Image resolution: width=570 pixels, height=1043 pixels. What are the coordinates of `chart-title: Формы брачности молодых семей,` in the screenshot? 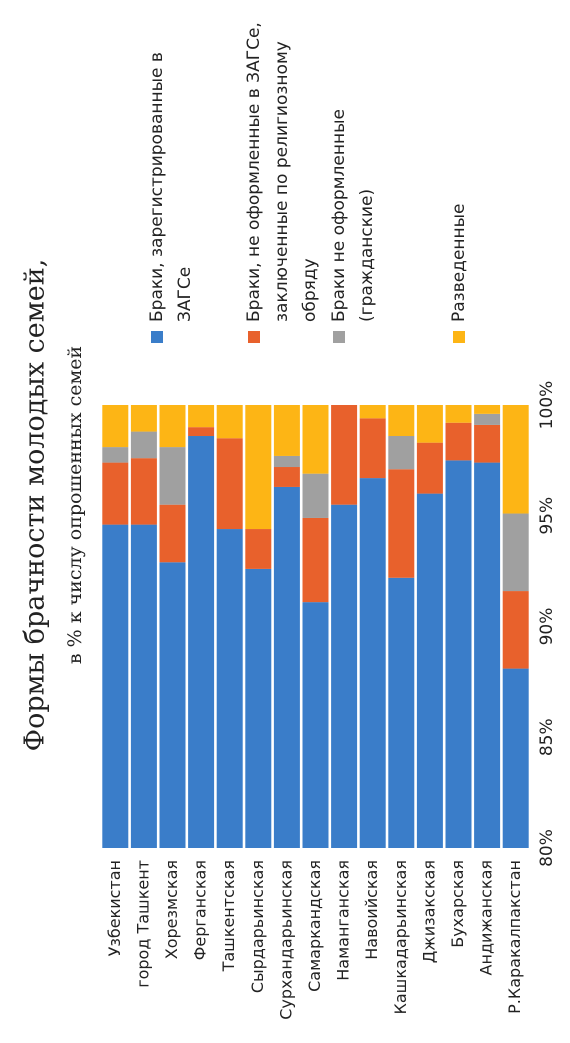 It's located at (35, 505).